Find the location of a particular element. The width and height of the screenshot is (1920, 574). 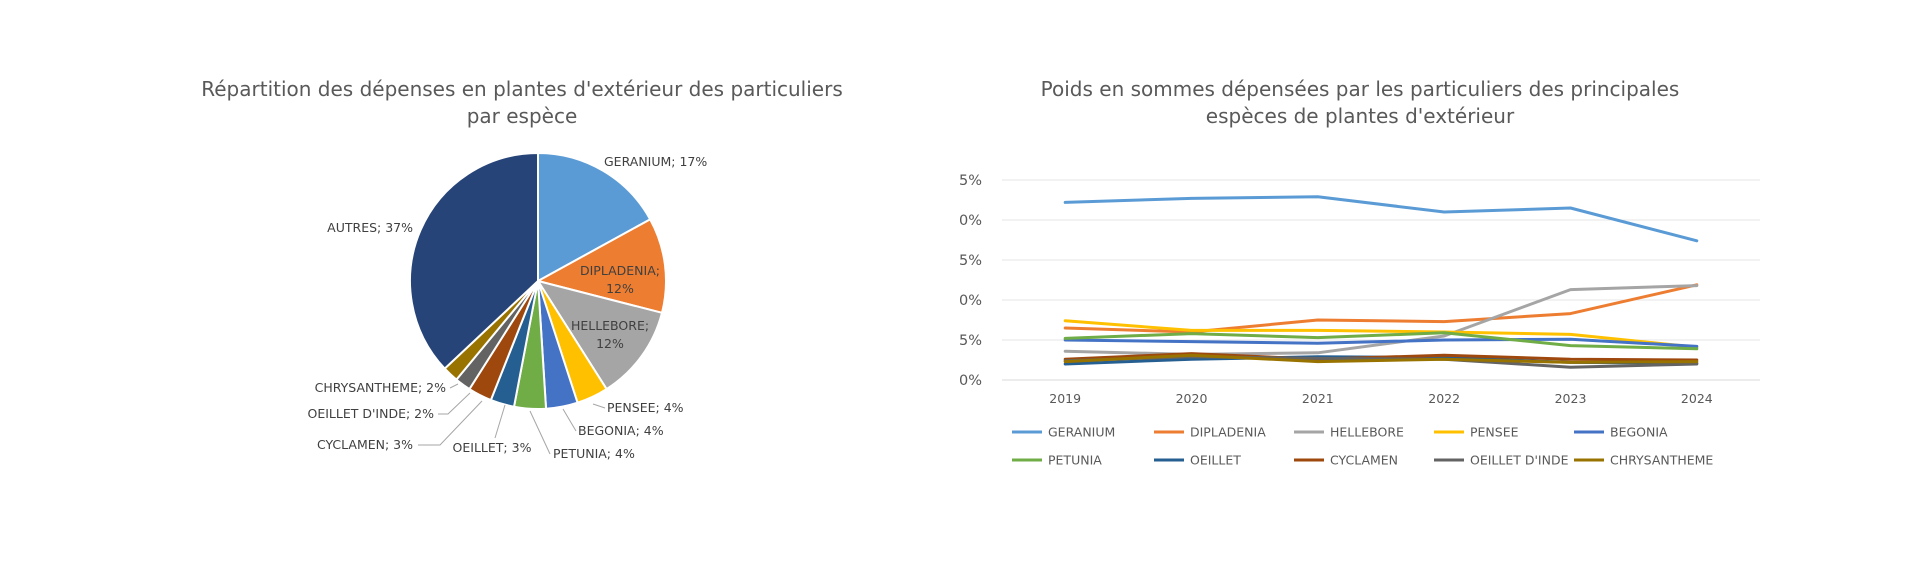

pie-slice-hellebore is located at coordinates (599, 335).